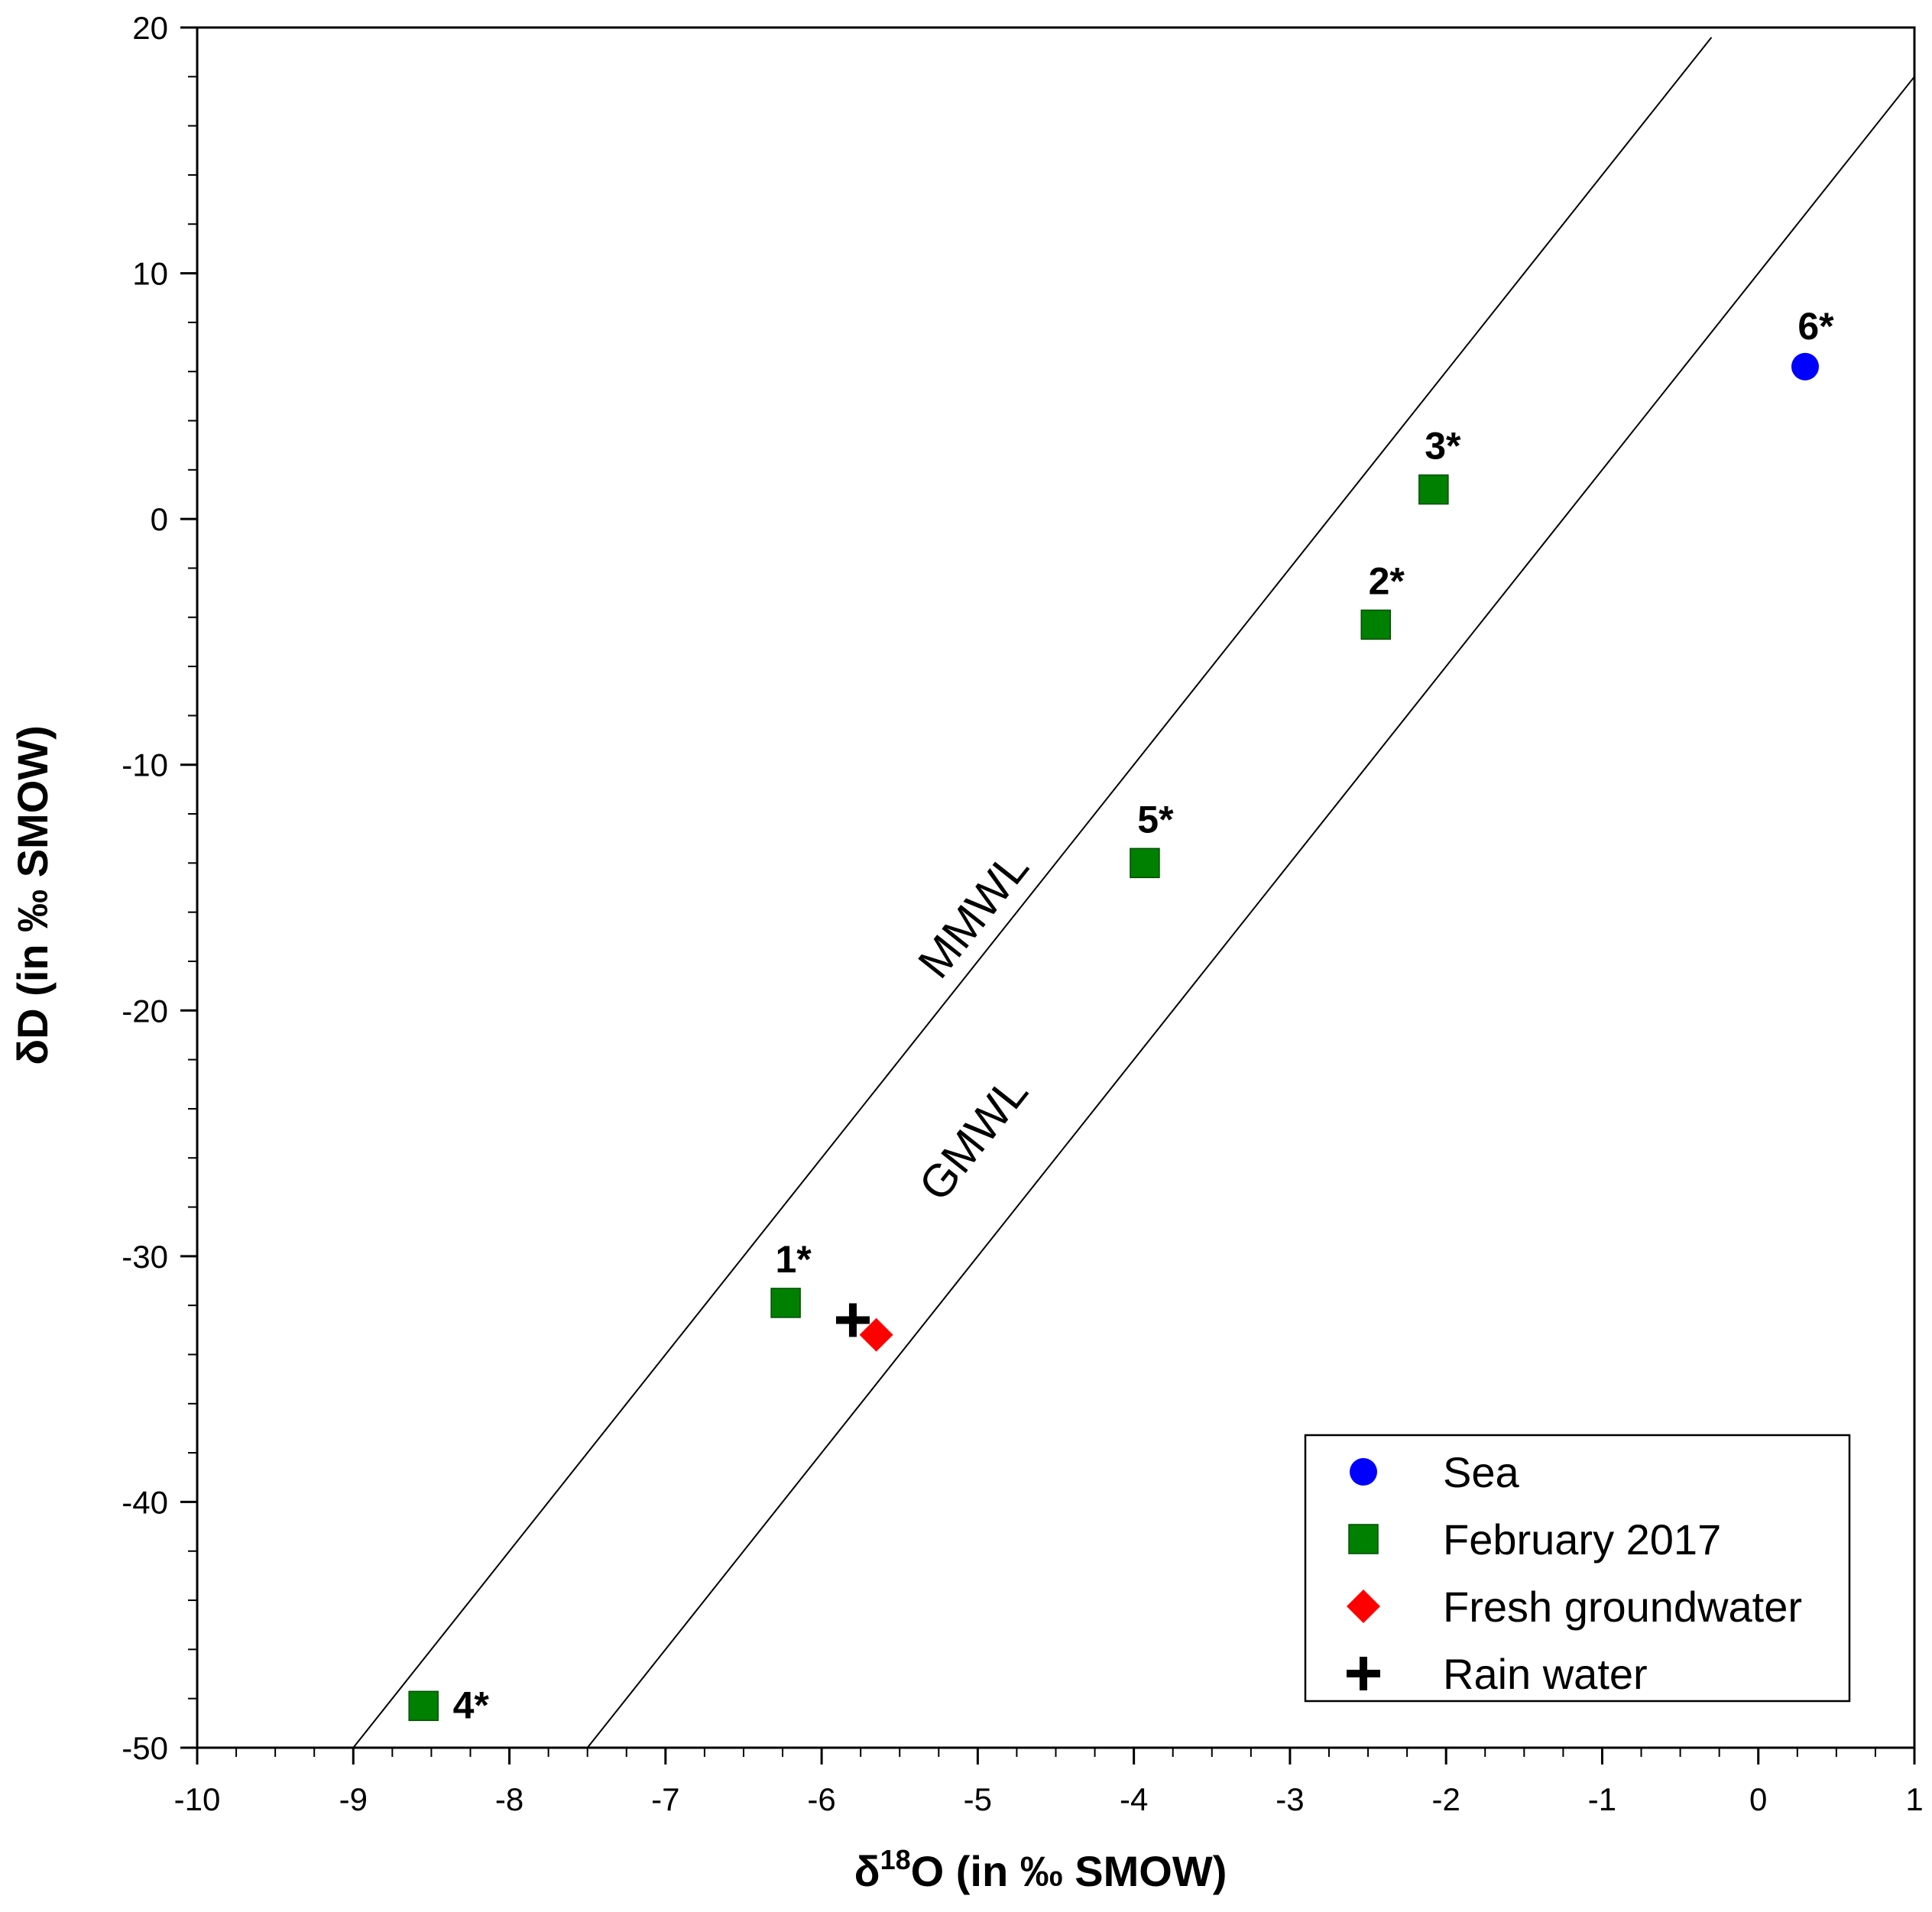 This screenshot has width=1932, height=1912. What do you see at coordinates (853, 1320) in the screenshot?
I see `rain-water-point-v` at bounding box center [853, 1320].